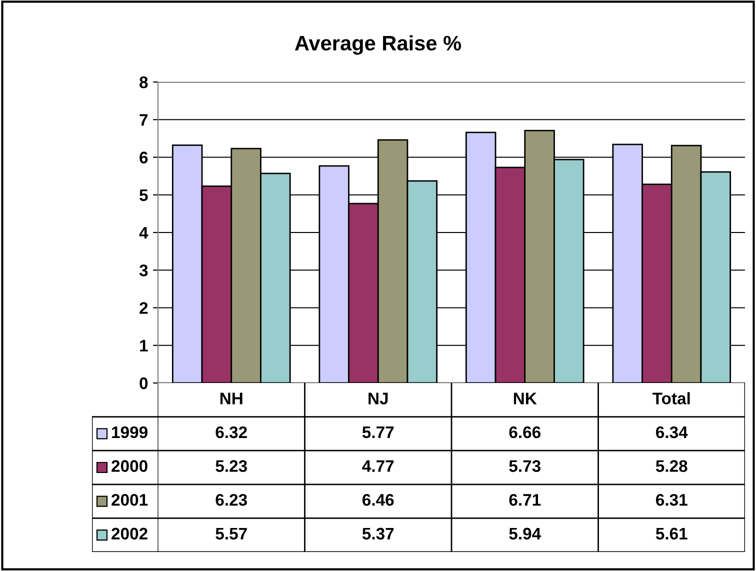 The width and height of the screenshot is (756, 571). Describe the element at coordinates (143, 233) in the screenshot. I see `y-tick-label: 4` at that location.